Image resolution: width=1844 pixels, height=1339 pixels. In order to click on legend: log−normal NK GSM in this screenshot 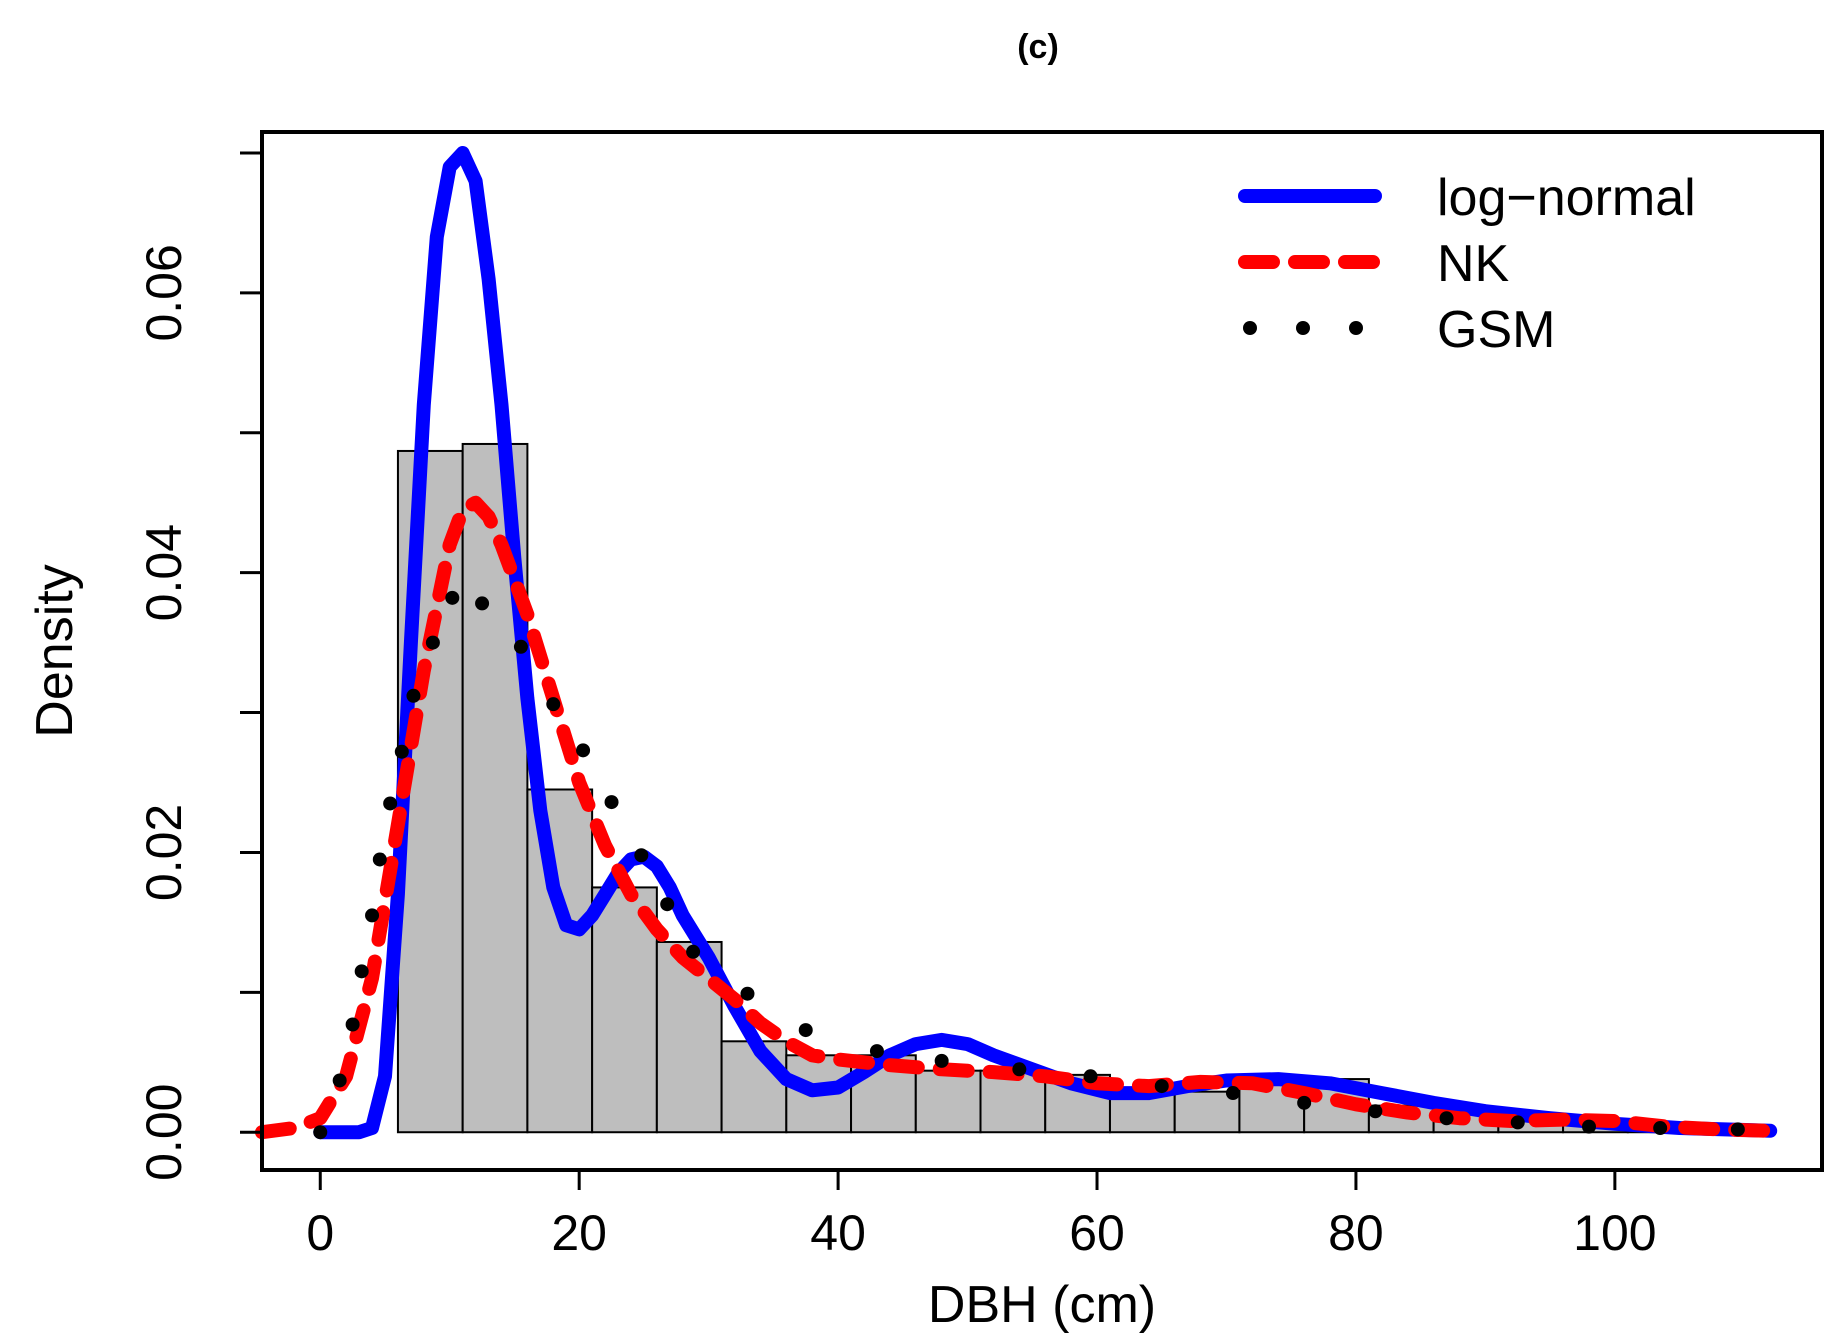, I will do `click(1467, 264)`.